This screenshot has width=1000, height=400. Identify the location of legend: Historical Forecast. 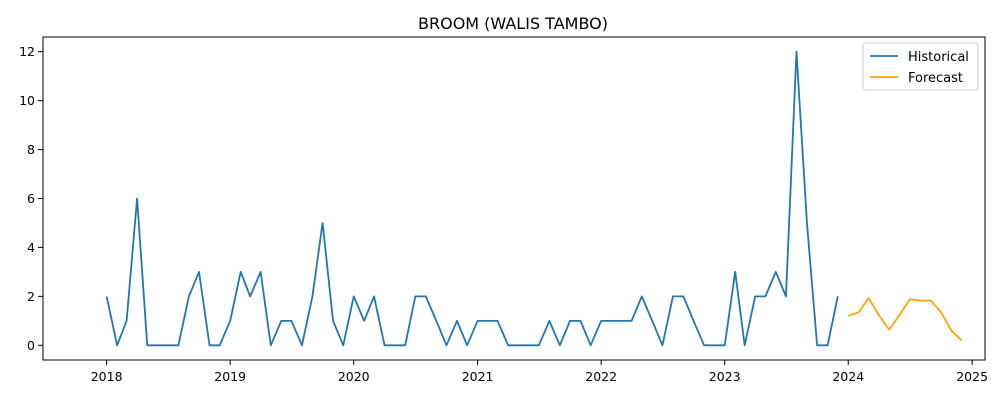
(920, 66).